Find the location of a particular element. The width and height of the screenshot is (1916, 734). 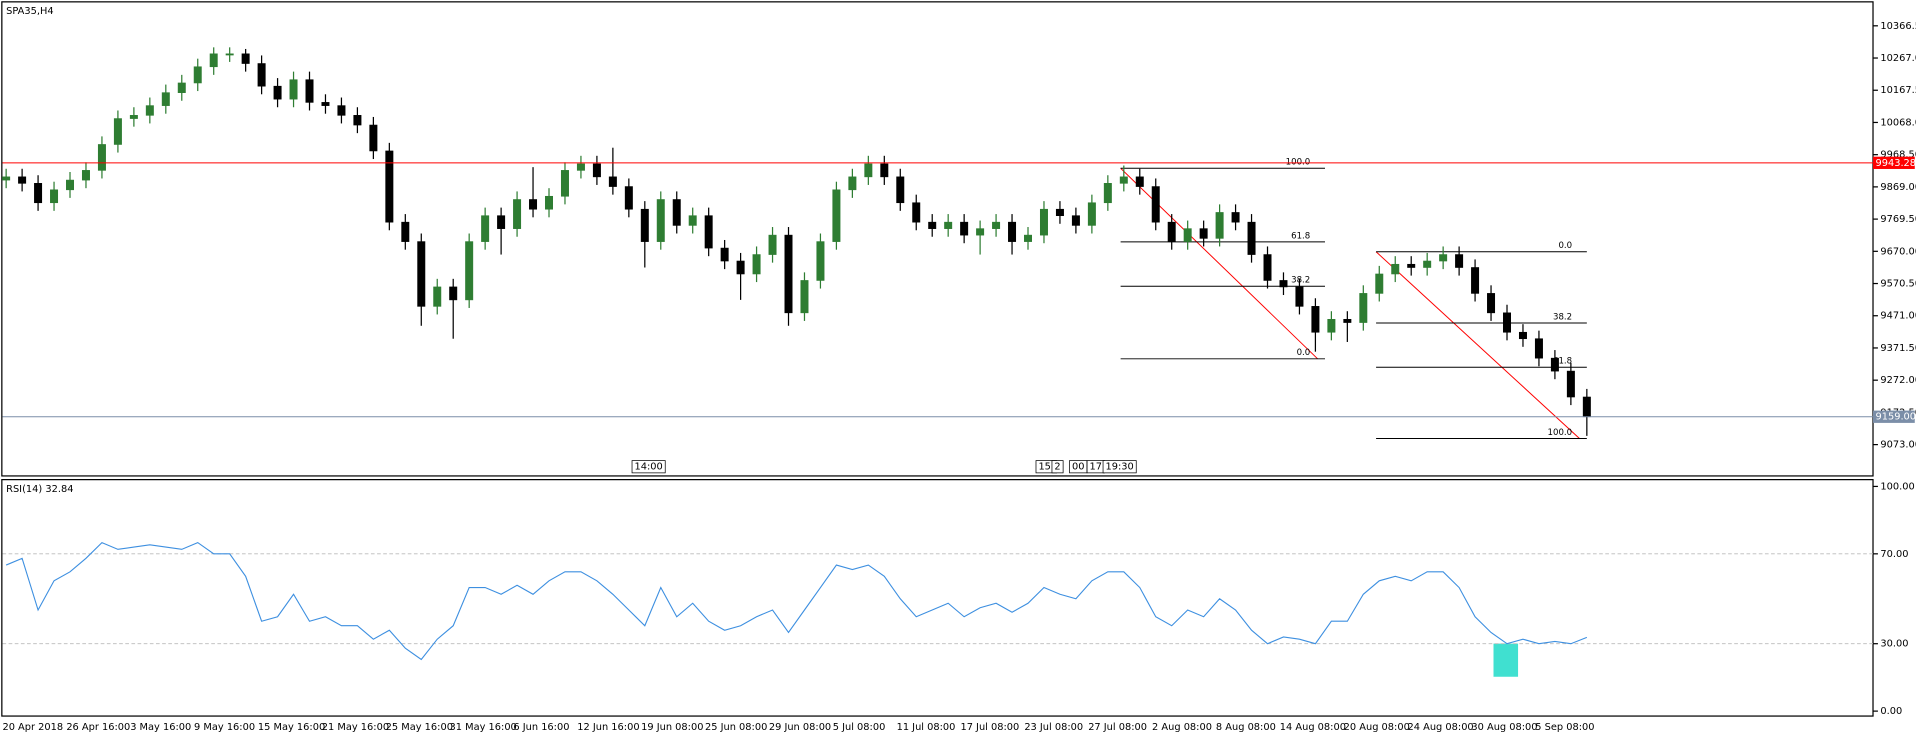

y-tick-label: 9769.50 is located at coordinates (1898, 219).